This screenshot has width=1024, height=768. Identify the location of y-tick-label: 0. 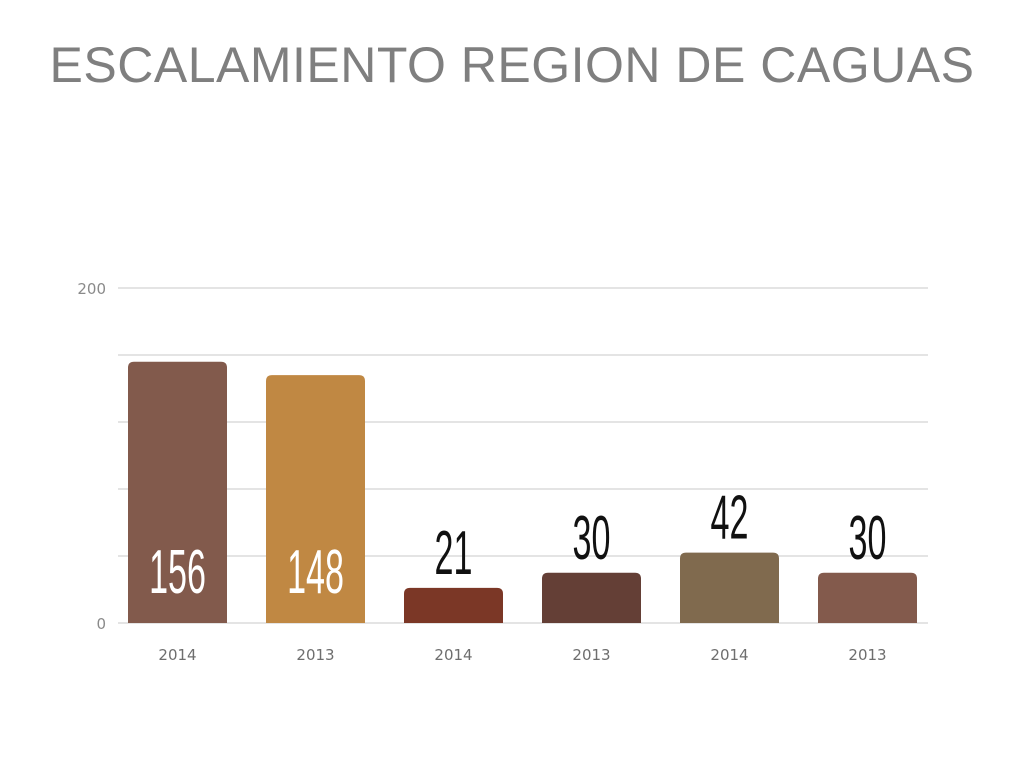
(101, 624).